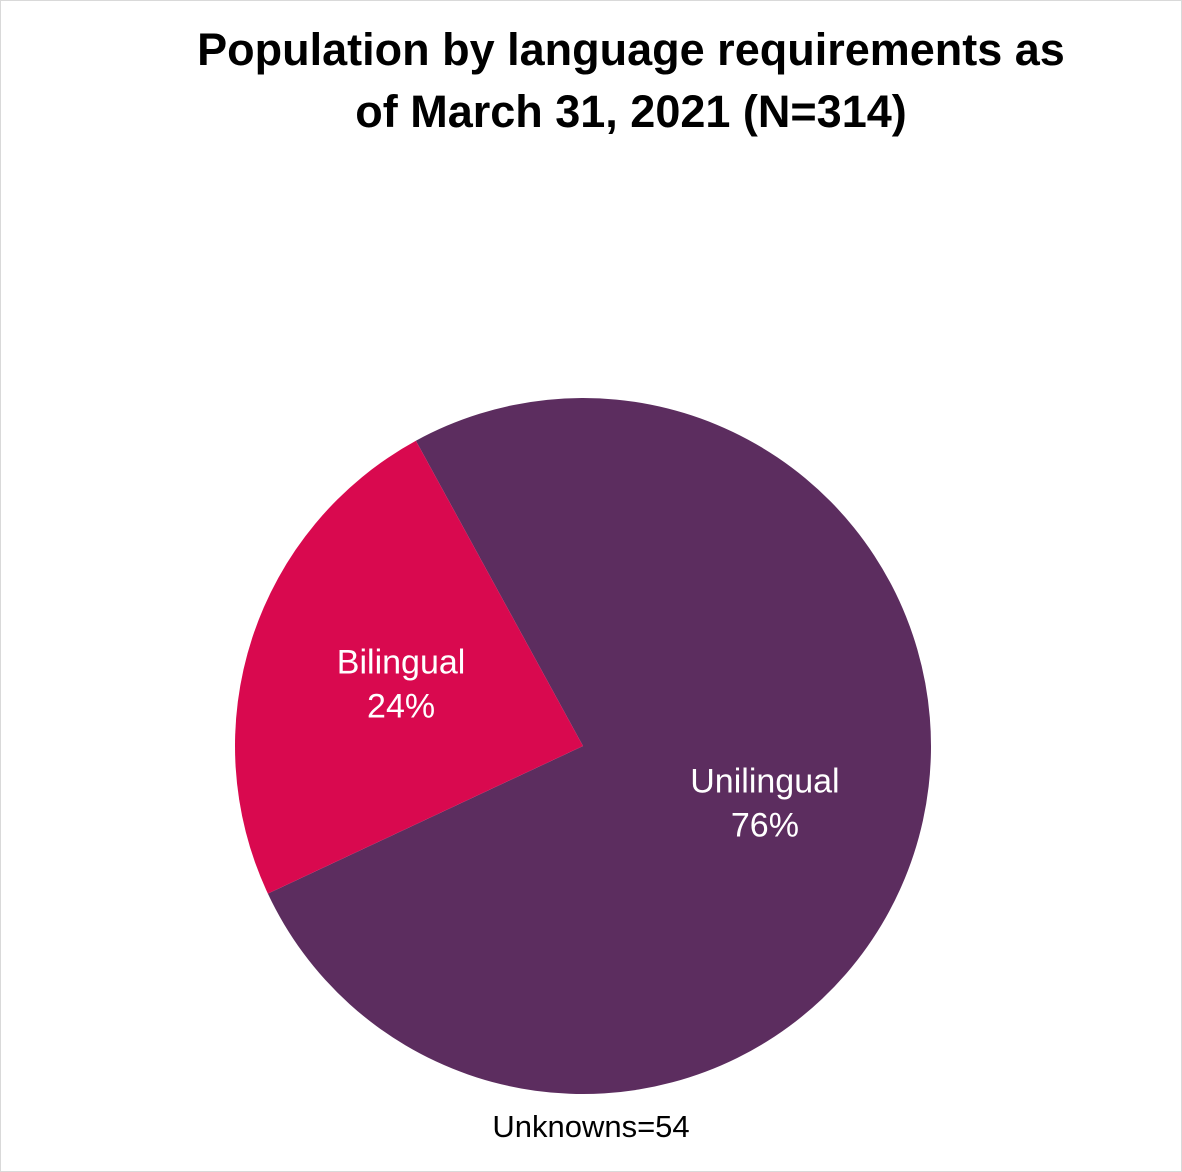 This screenshot has height=1172, width=1182. Describe the element at coordinates (764, 781) in the screenshot. I see `slice-category-label: Unilingual` at that location.